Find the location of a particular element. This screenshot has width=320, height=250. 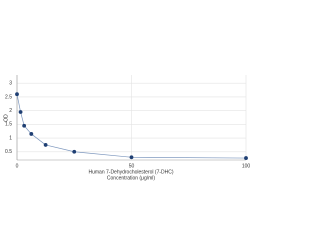

y-axis-label: OD is located at coordinates (6, 118).